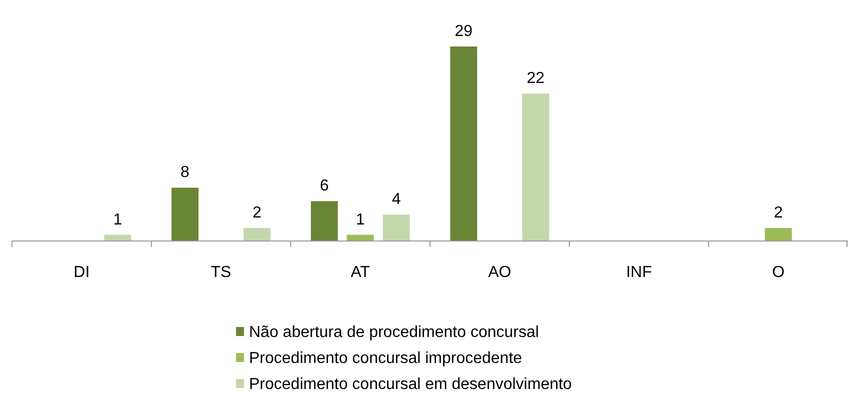 Image resolution: width=848 pixels, height=408 pixels. What do you see at coordinates (82, 272) in the screenshot?
I see `x-tick-label: DI` at bounding box center [82, 272].